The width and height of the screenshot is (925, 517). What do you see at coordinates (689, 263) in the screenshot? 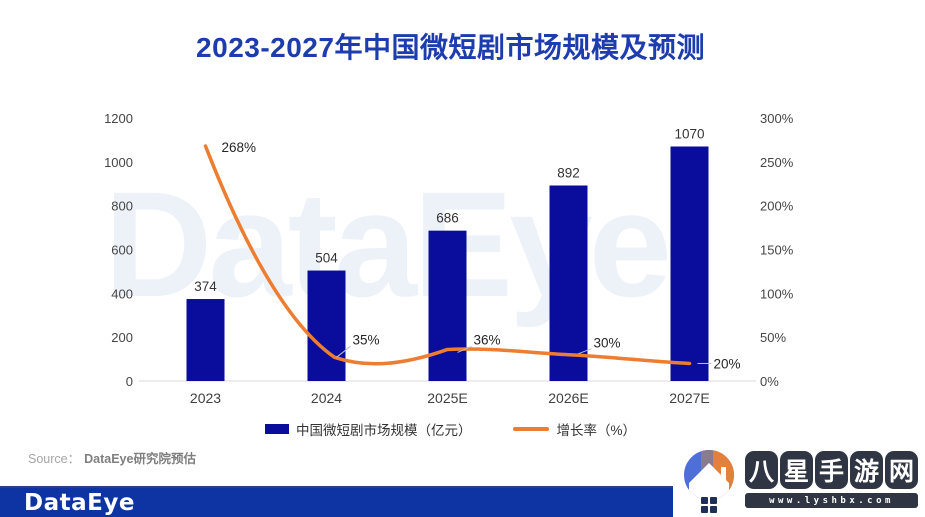
I see `bar-2027E` at bounding box center [689, 263].